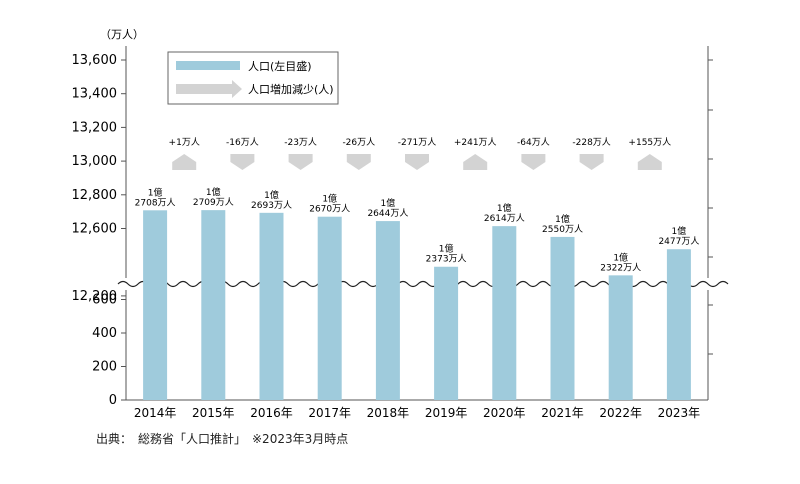 The image size is (800, 484). I want to click on y-tick-label: 13,400, so click(95, 94).